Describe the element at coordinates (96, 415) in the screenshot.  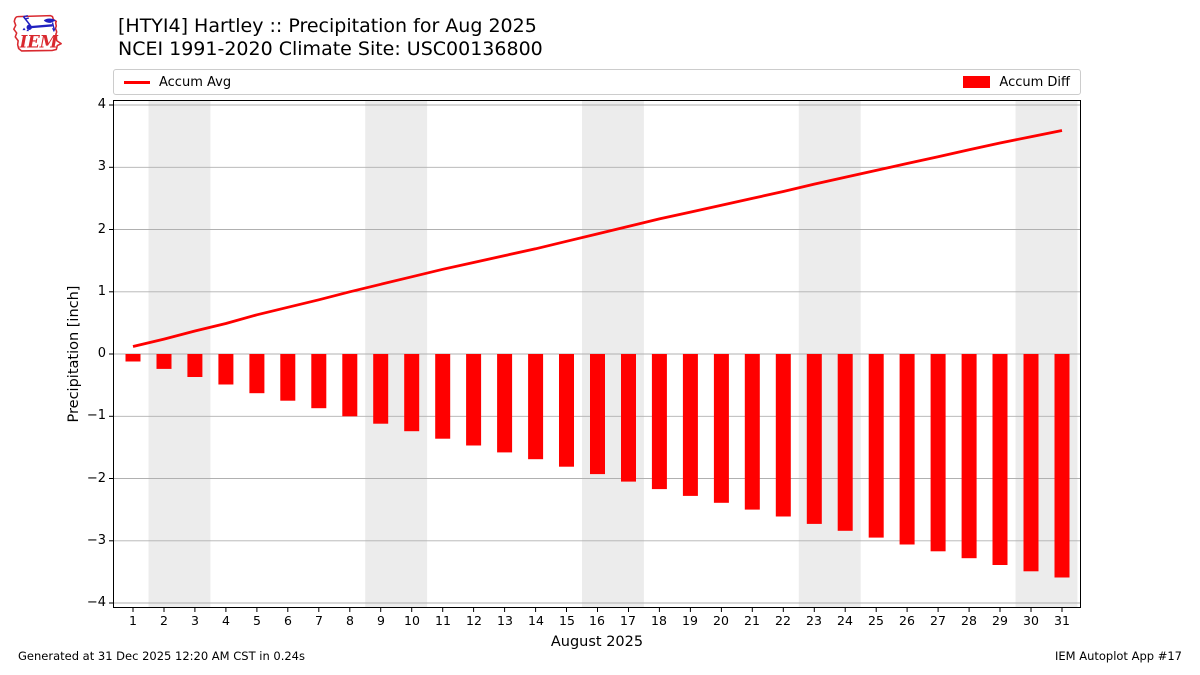
I see `y-tick-label--1: −1` at that location.